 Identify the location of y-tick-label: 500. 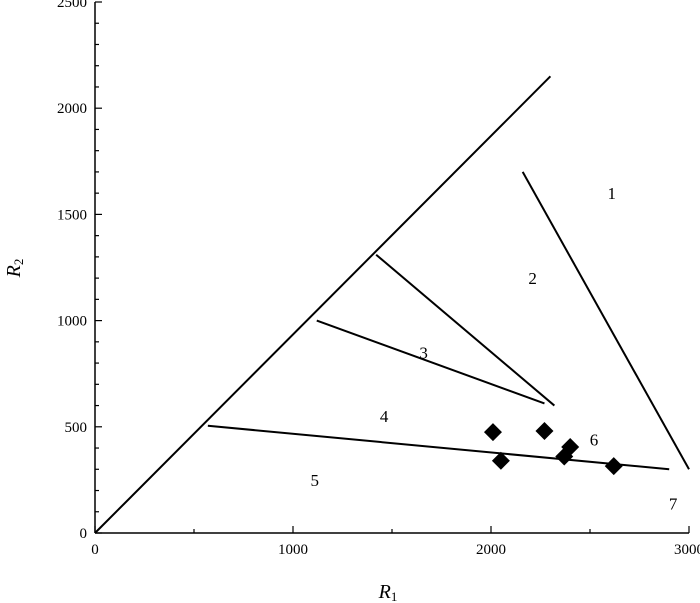
(76, 428).